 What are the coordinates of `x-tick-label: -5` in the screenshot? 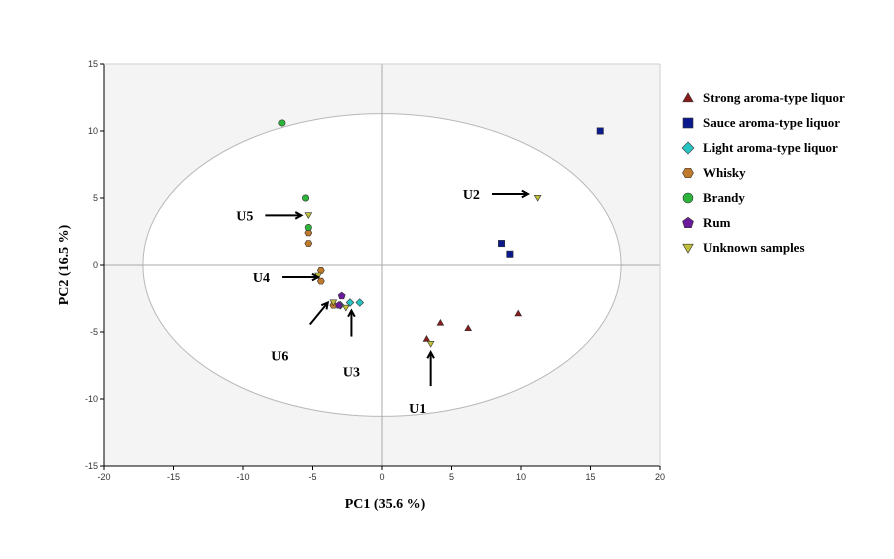 It's located at (312, 477).